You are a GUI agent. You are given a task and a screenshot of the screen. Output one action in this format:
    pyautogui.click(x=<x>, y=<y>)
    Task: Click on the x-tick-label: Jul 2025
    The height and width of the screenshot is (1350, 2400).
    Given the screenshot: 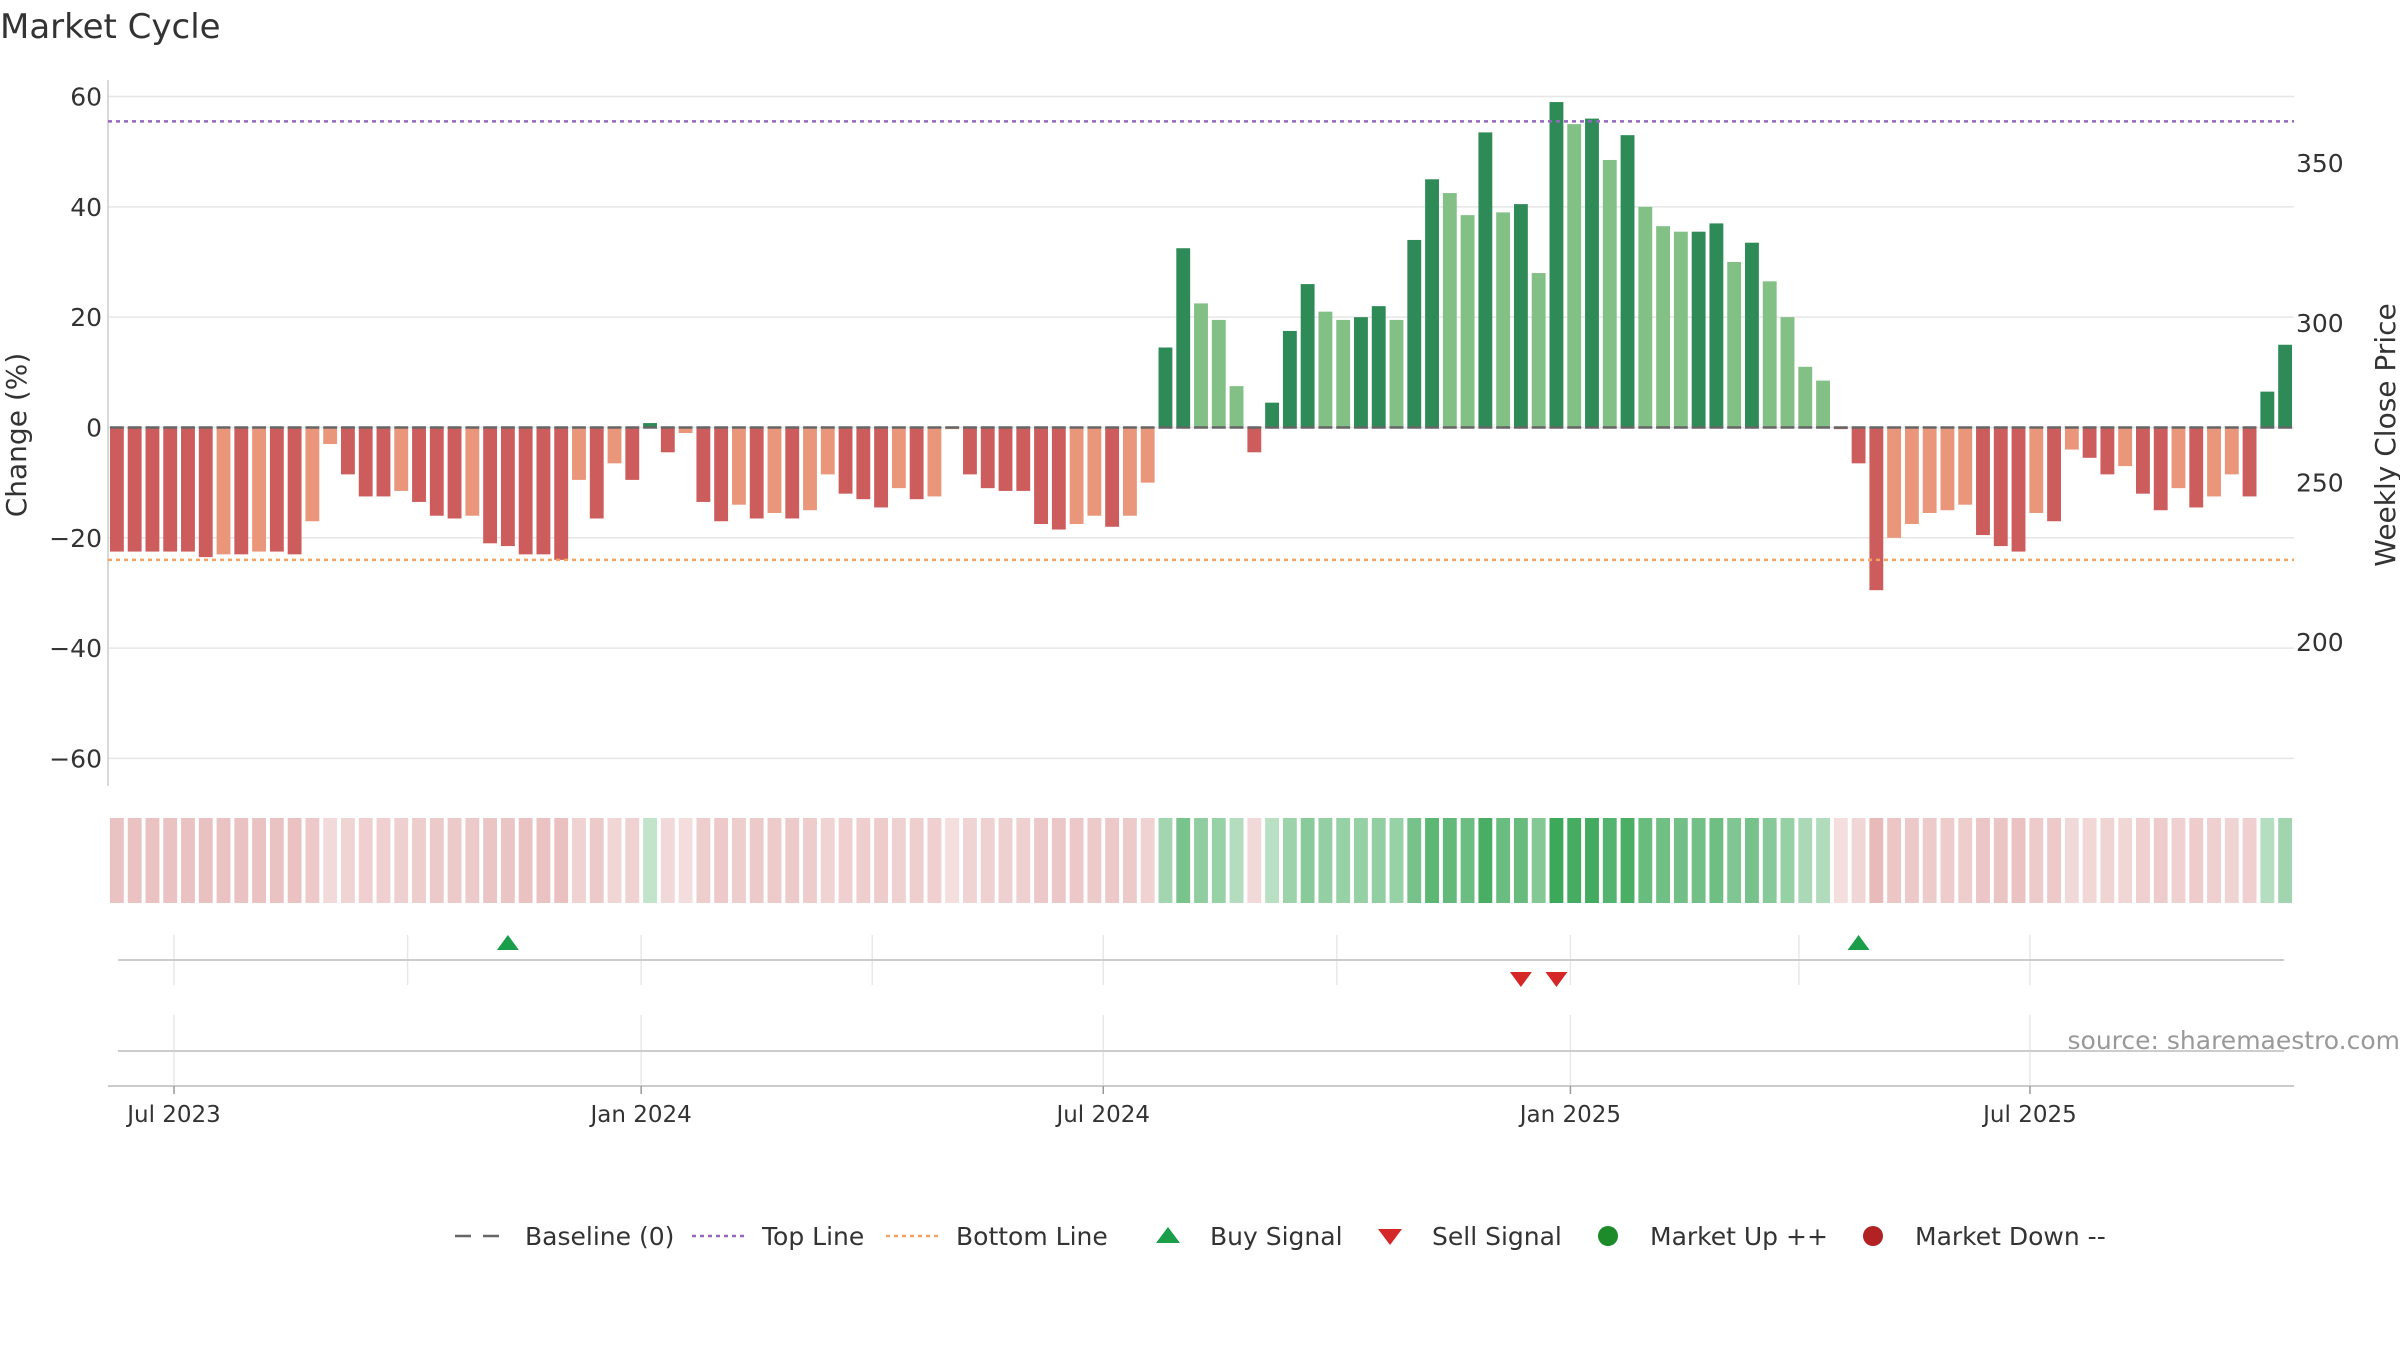 What is the action you would take?
    pyautogui.click(x=2029, y=1115)
    